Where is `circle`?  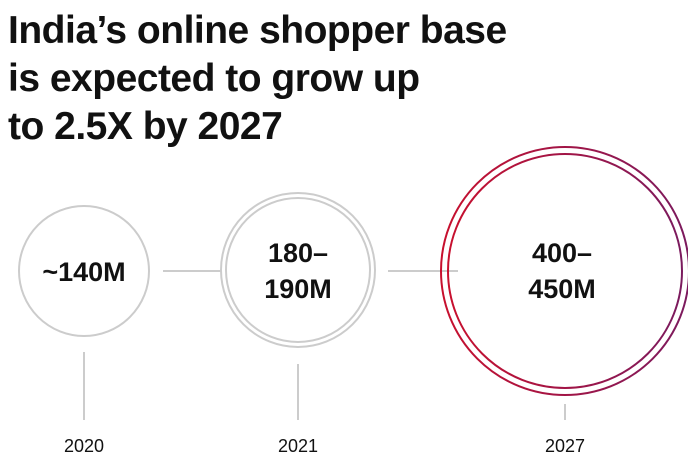
circle is located at coordinates (84, 271).